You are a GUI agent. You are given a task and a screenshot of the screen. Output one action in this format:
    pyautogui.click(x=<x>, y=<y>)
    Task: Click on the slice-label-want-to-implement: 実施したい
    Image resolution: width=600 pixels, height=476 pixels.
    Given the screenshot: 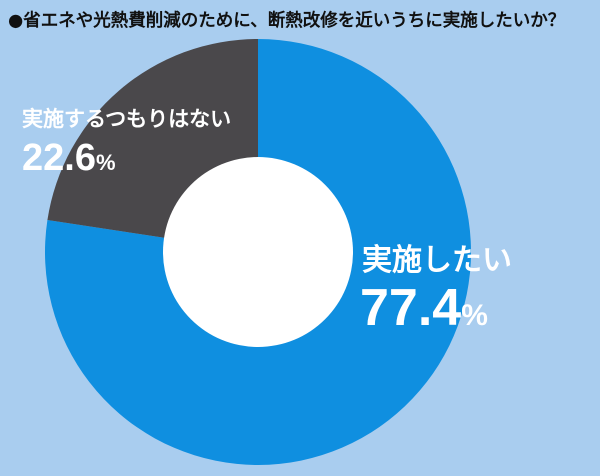 What is the action you would take?
    pyautogui.click(x=437, y=260)
    